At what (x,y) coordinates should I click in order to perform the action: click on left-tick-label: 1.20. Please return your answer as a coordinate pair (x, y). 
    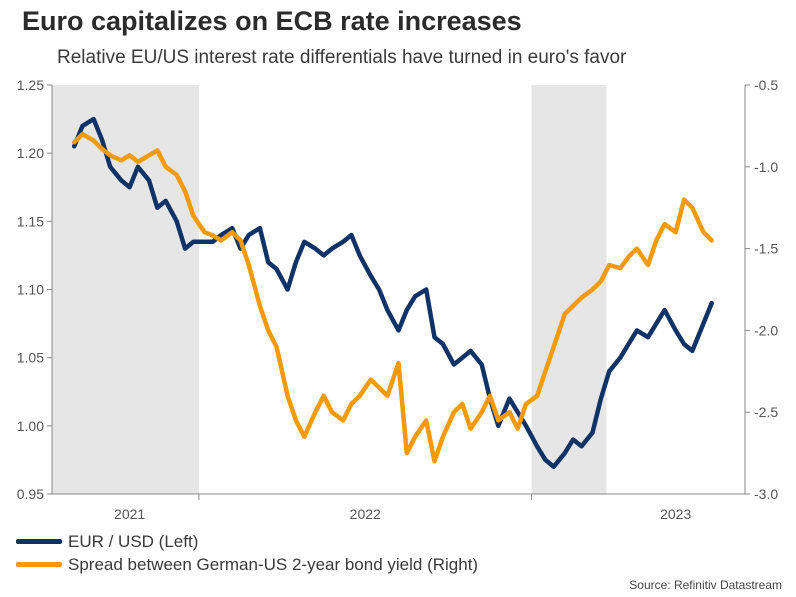
    Looking at the image, I should click on (30, 153).